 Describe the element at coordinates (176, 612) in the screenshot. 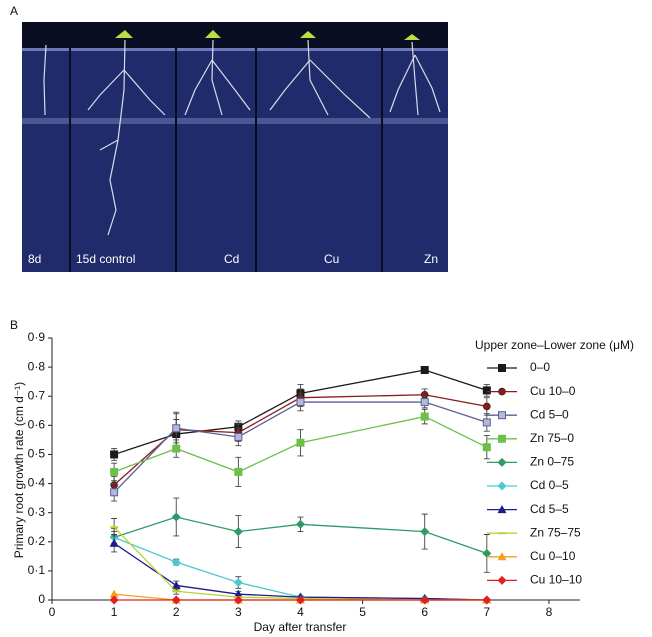

I see `x-tick-label: 2` at that location.